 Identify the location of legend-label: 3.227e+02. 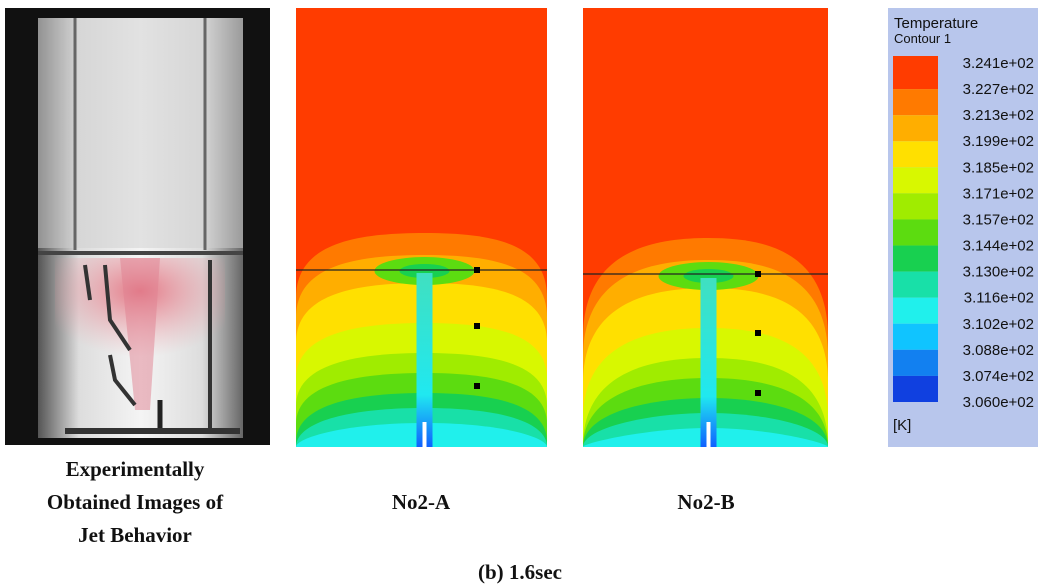
(998, 89).